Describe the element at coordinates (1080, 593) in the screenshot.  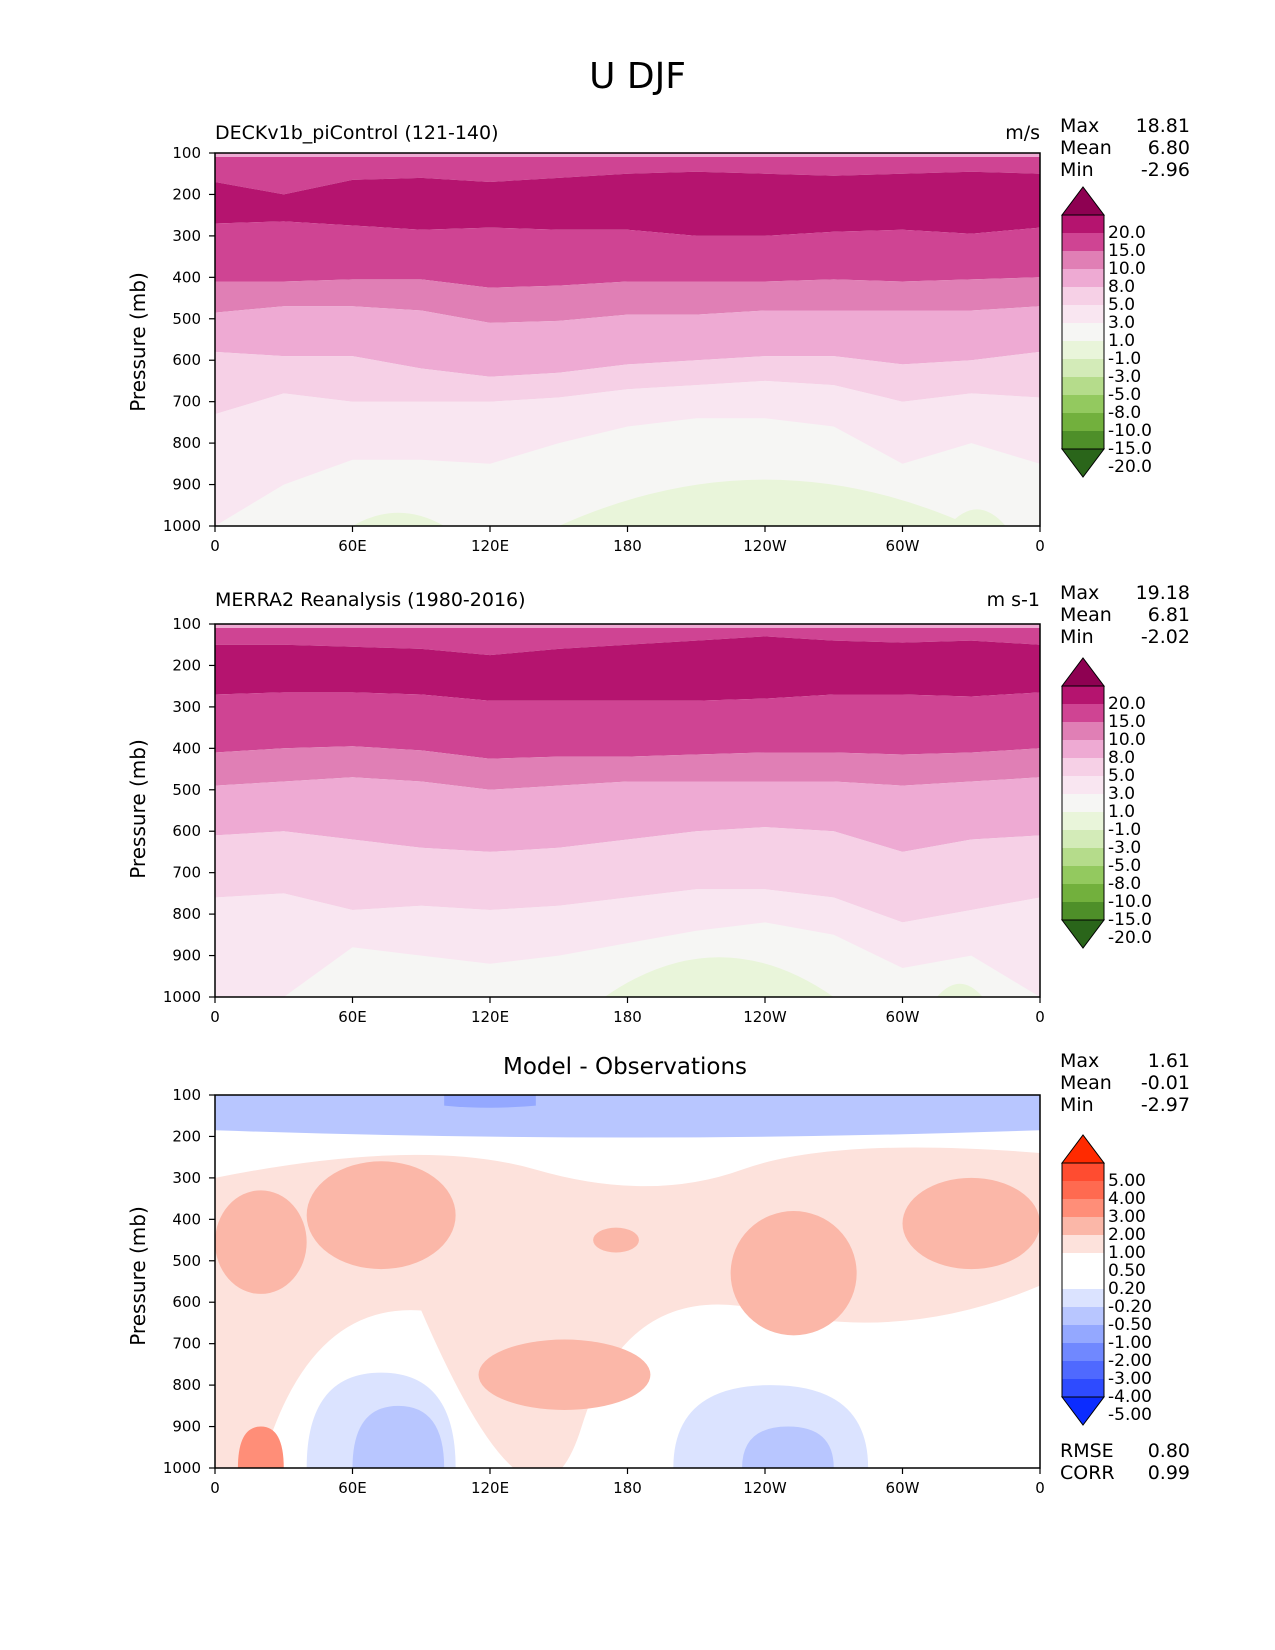
I see `stat-label: Max` at that location.